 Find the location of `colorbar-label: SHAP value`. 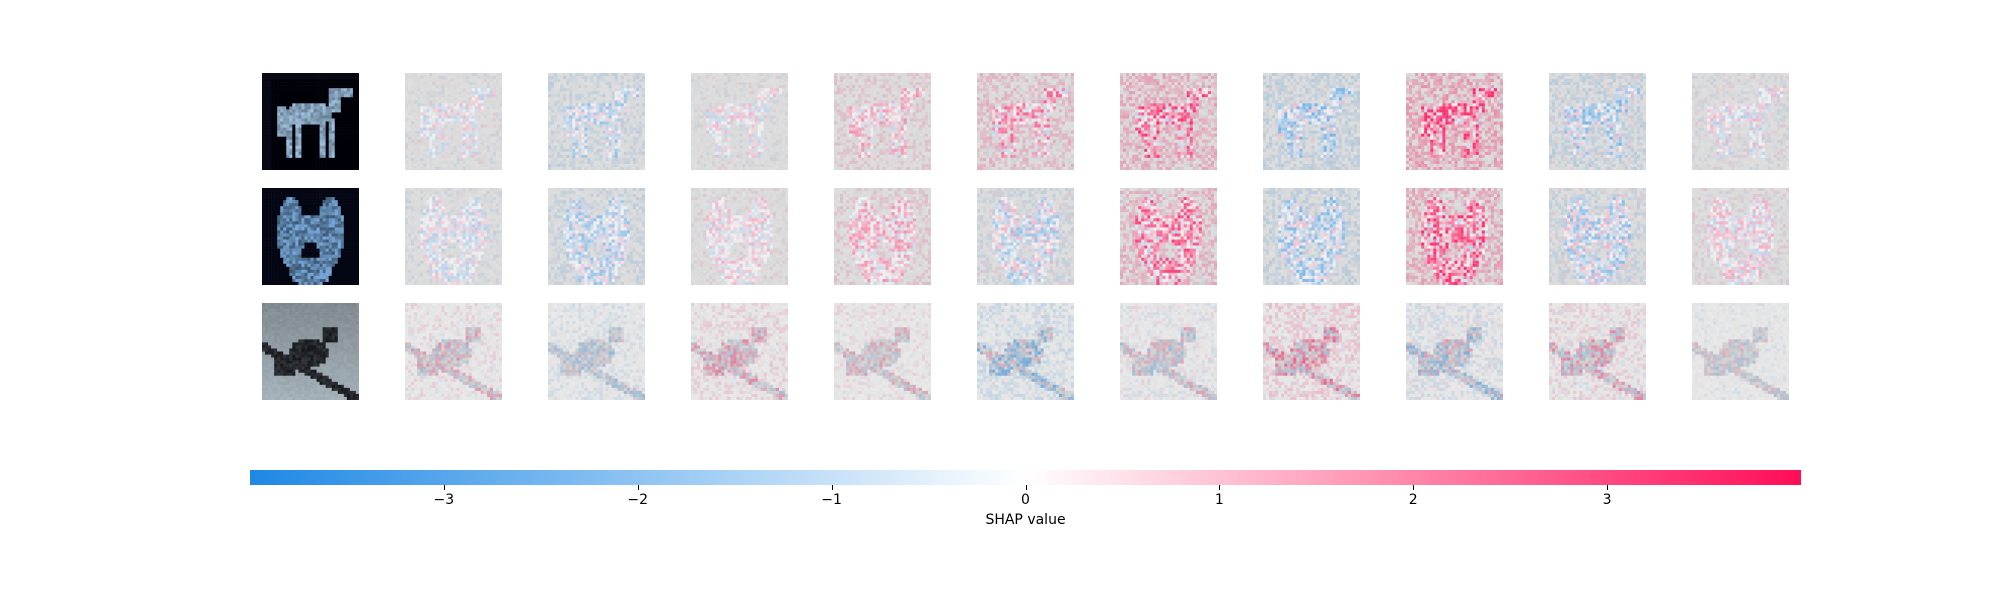

colorbar-label: SHAP value is located at coordinates (1025, 520).